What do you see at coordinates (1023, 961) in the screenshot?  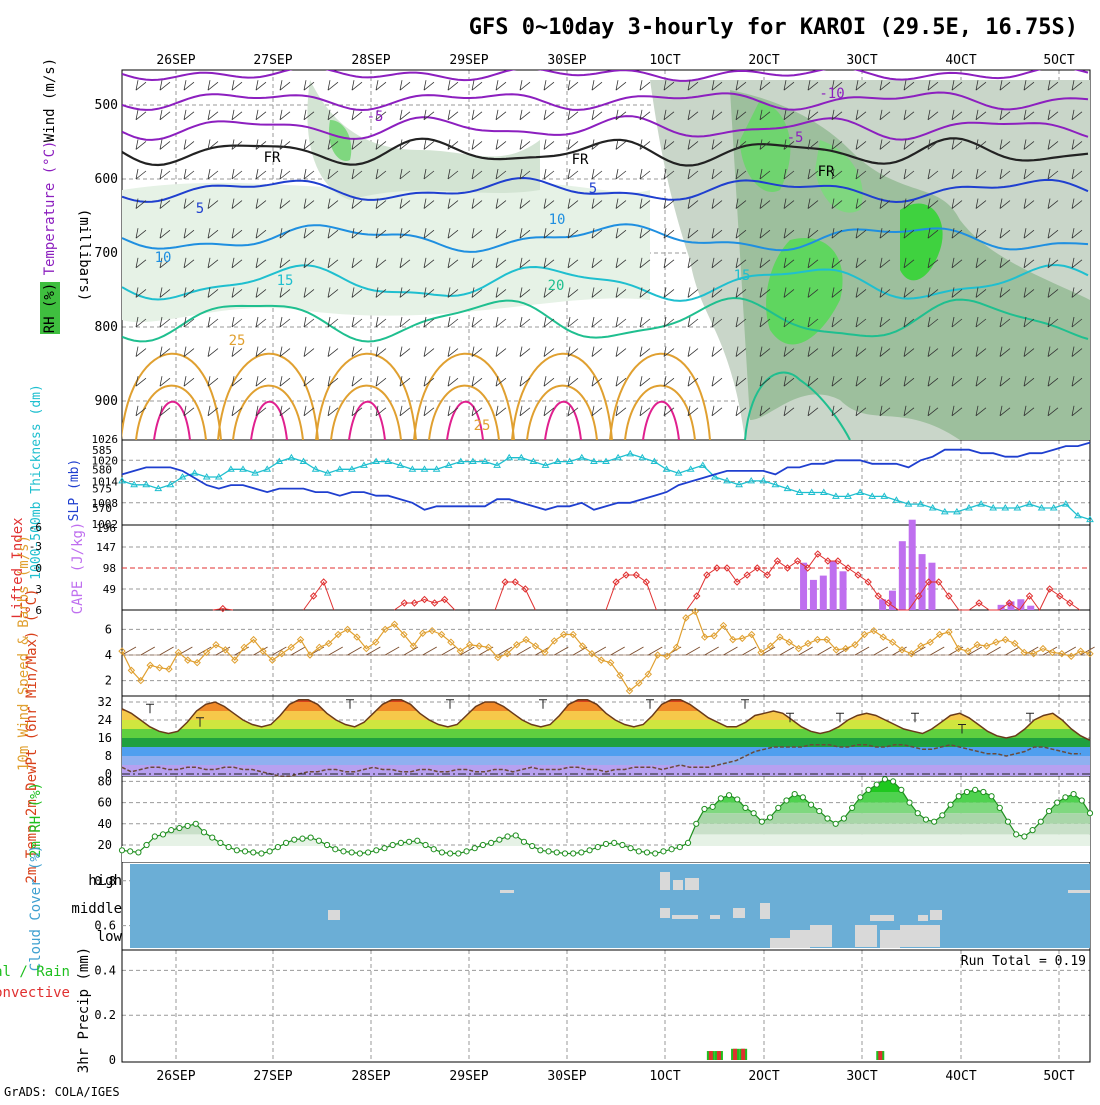 I see `run-total-label: Run Total = 0.19` at bounding box center [1023, 961].